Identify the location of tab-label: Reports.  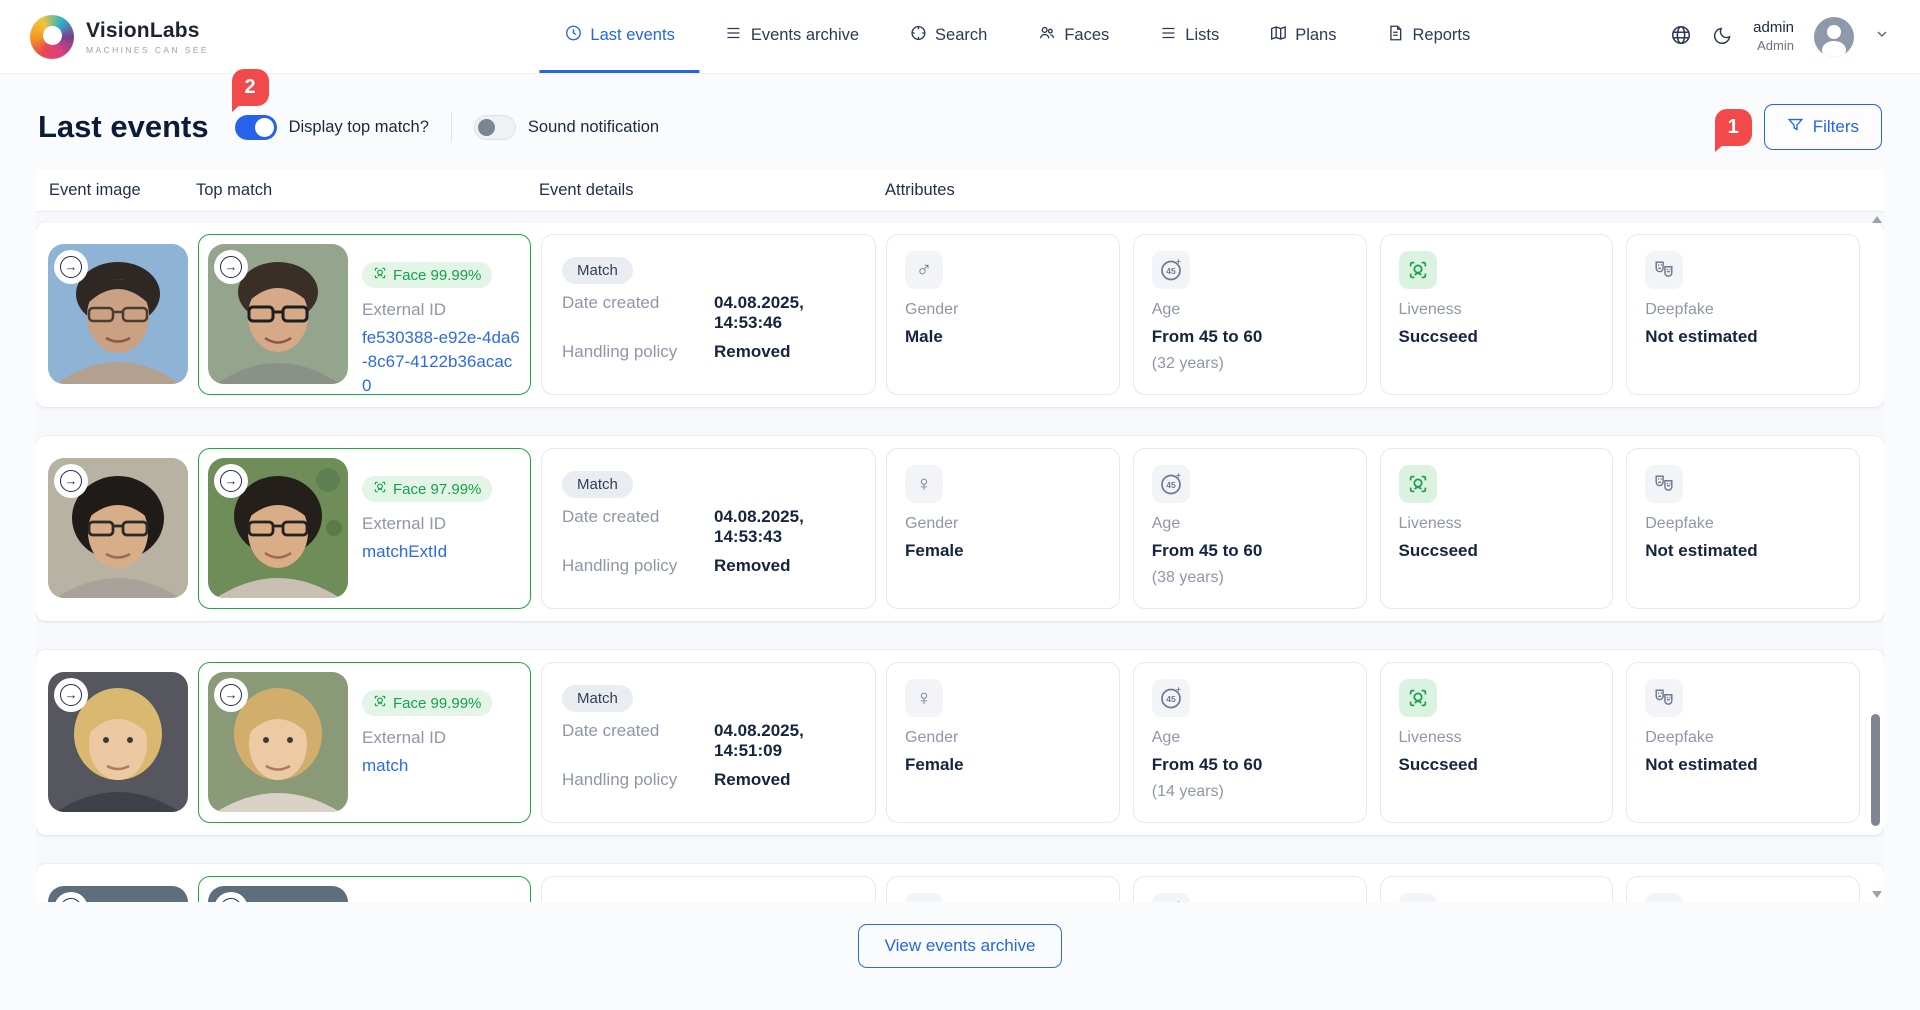
(1441, 34).